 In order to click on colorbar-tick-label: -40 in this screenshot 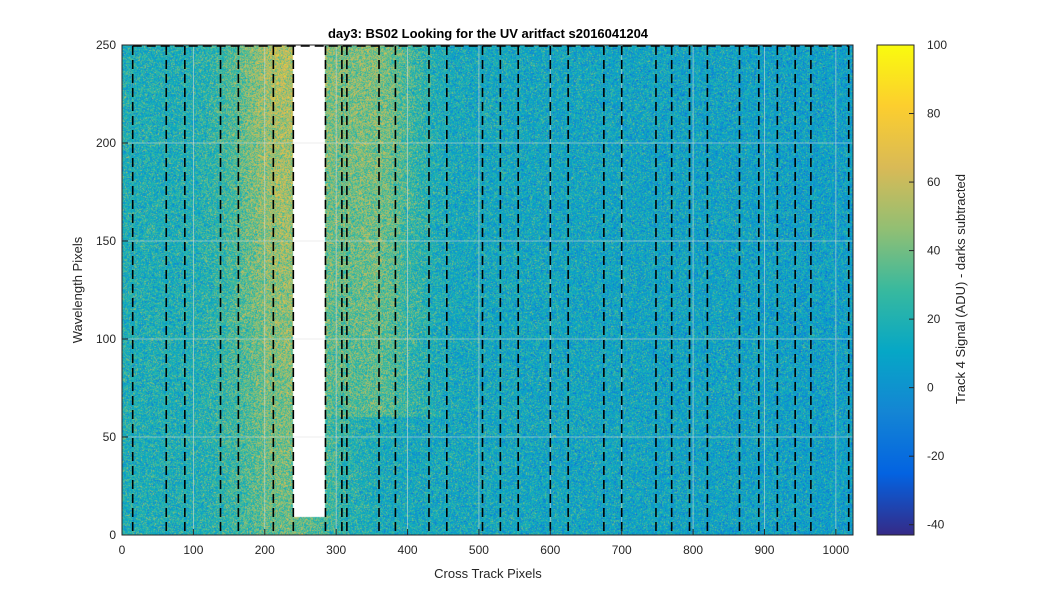, I will do `click(936, 525)`.